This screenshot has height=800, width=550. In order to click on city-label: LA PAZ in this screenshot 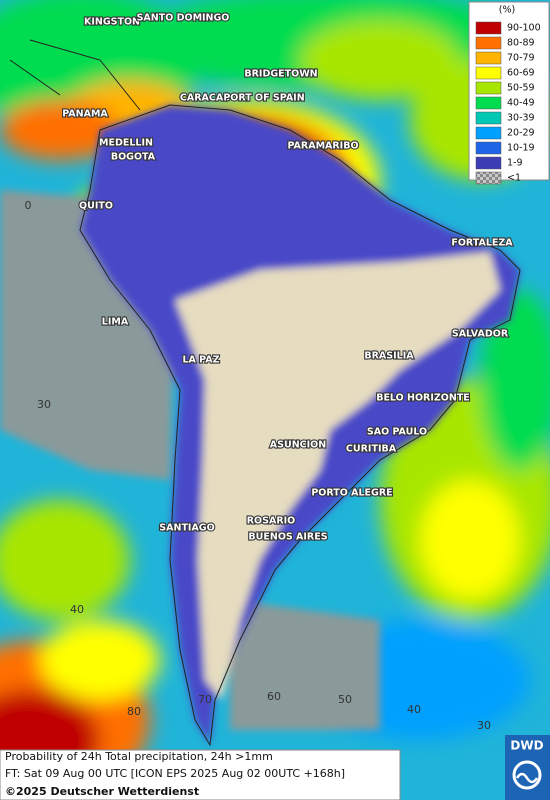, I will do `click(200, 360)`.